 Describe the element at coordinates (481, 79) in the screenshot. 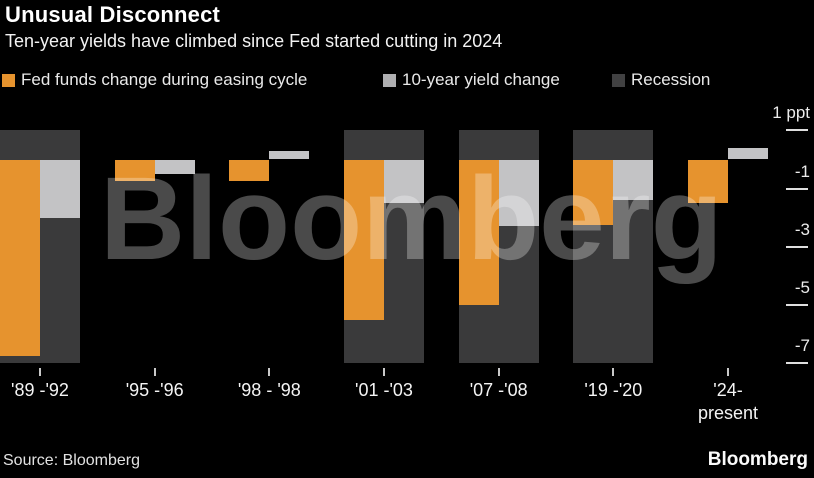

I see `legend-label: 10-year yield change` at that location.